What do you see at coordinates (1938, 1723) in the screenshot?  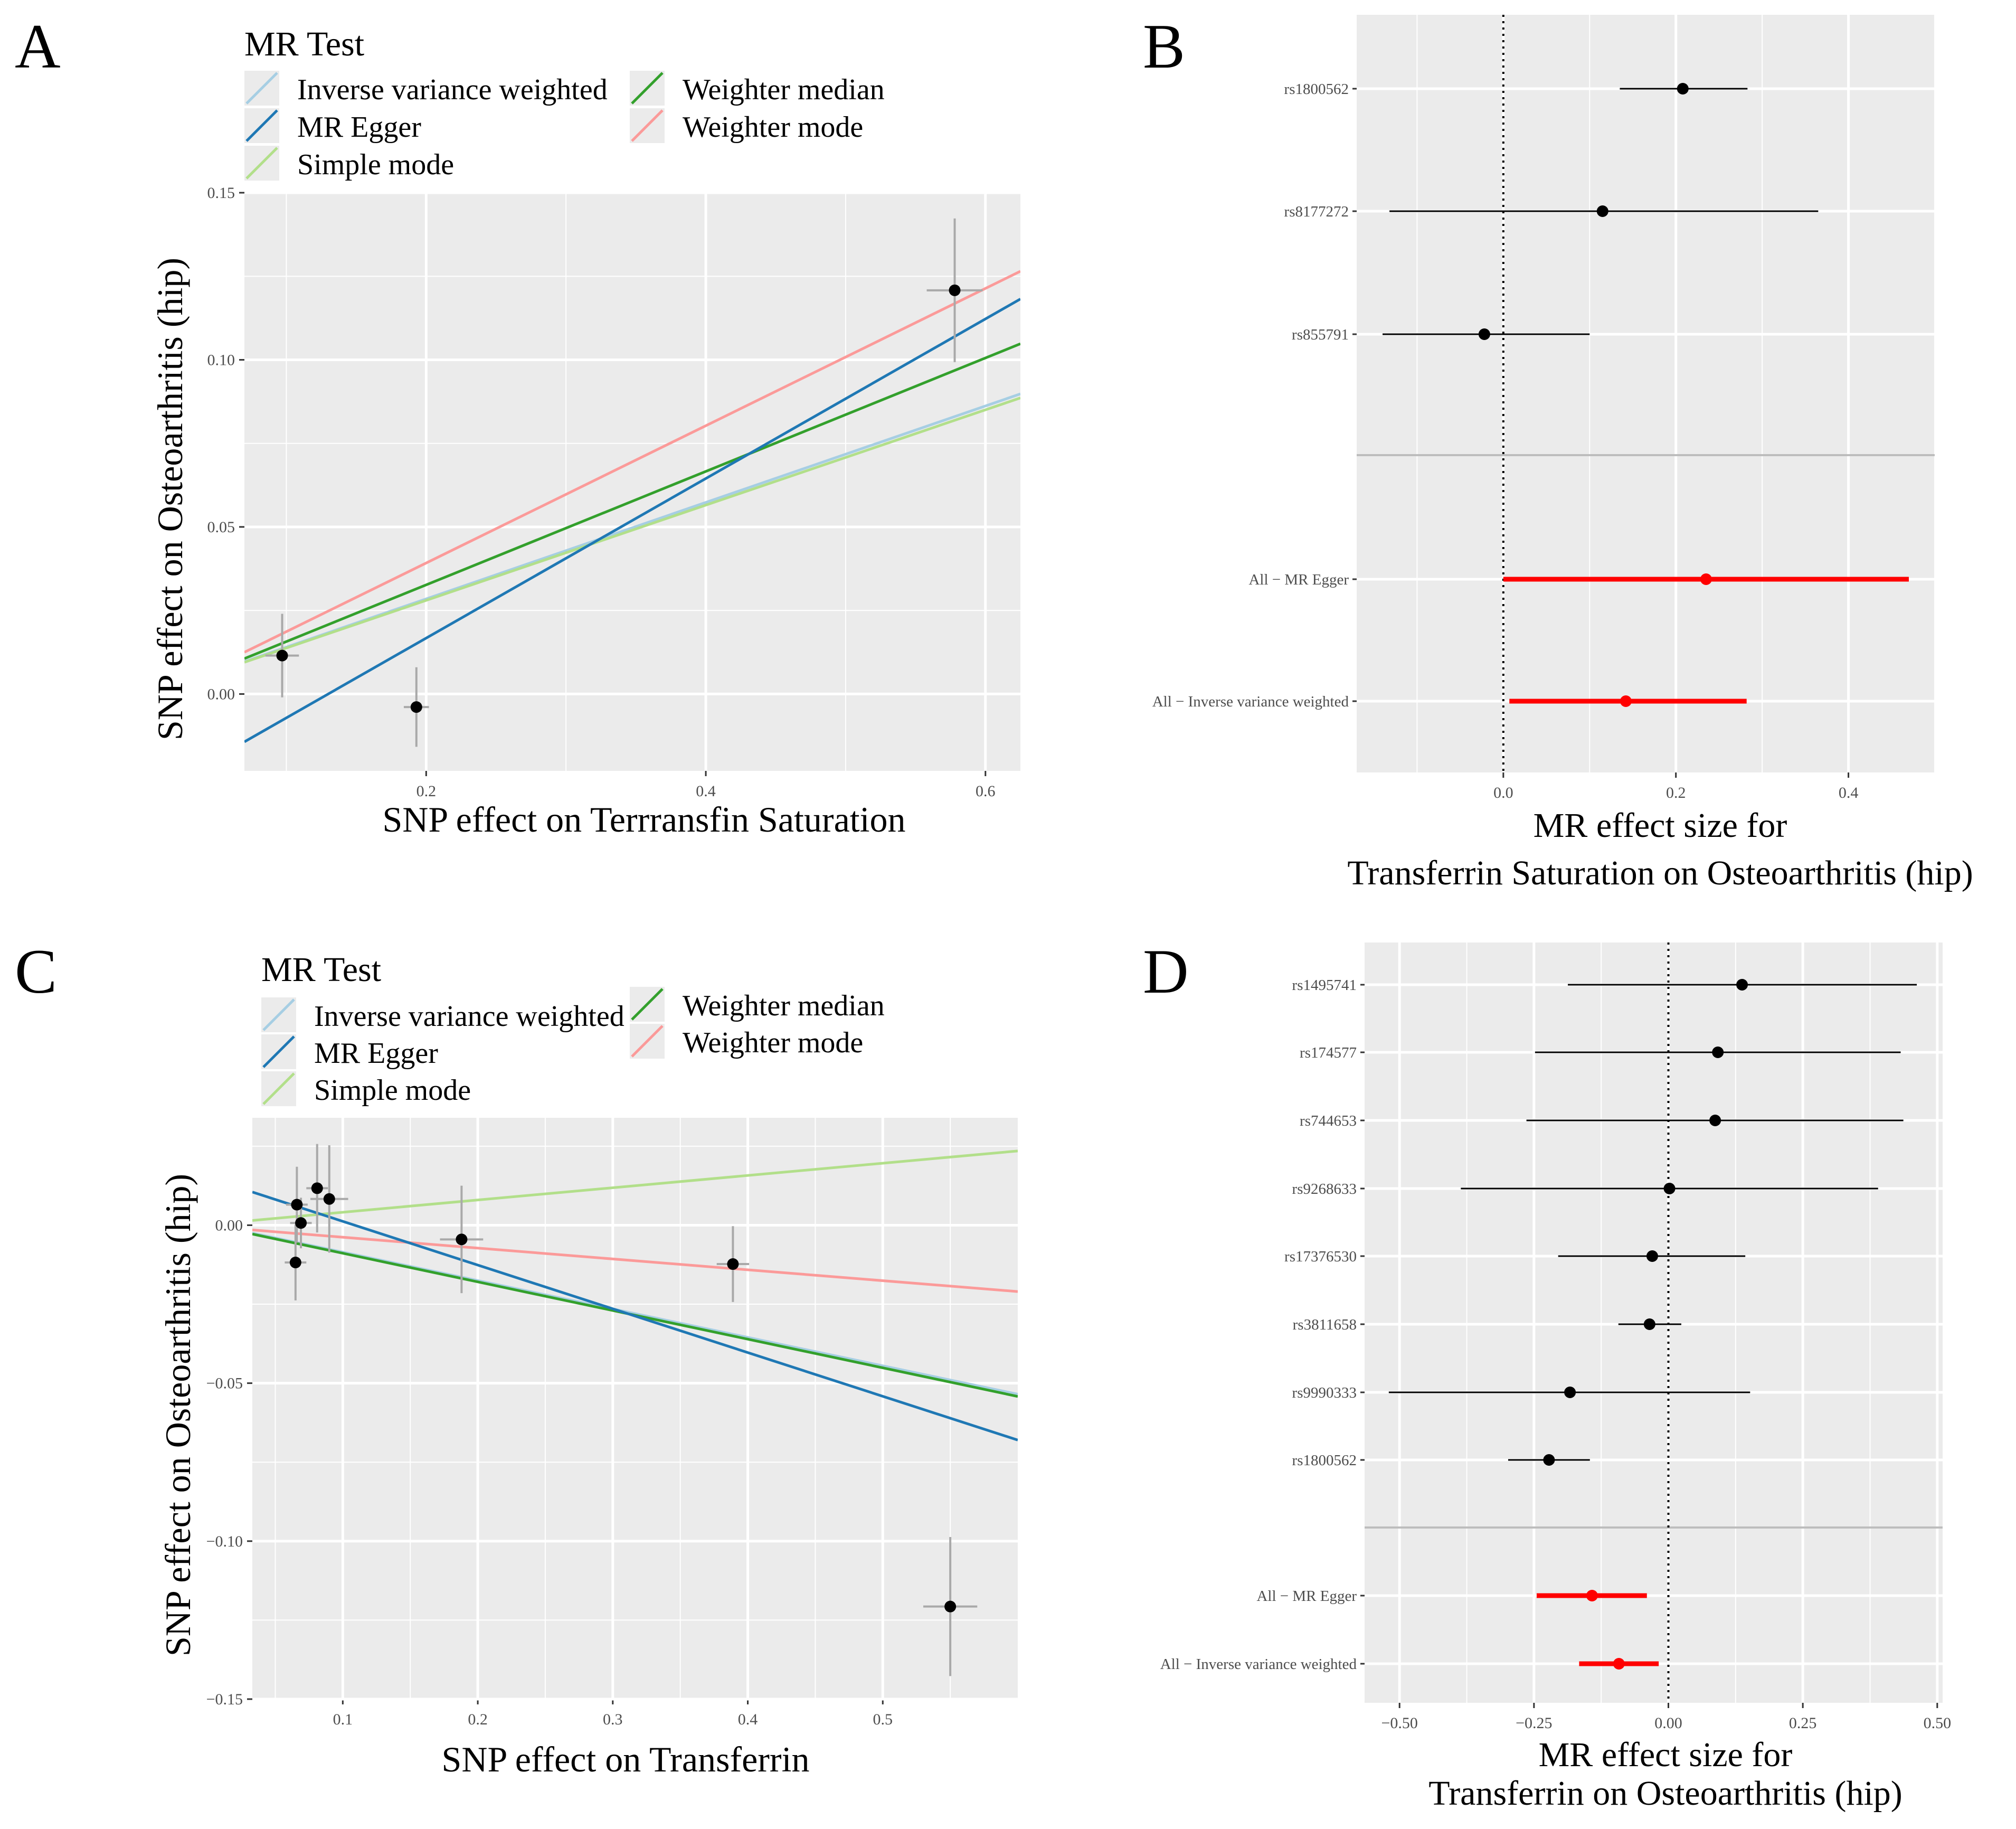 I see `x-tick-label: 0.50` at bounding box center [1938, 1723].